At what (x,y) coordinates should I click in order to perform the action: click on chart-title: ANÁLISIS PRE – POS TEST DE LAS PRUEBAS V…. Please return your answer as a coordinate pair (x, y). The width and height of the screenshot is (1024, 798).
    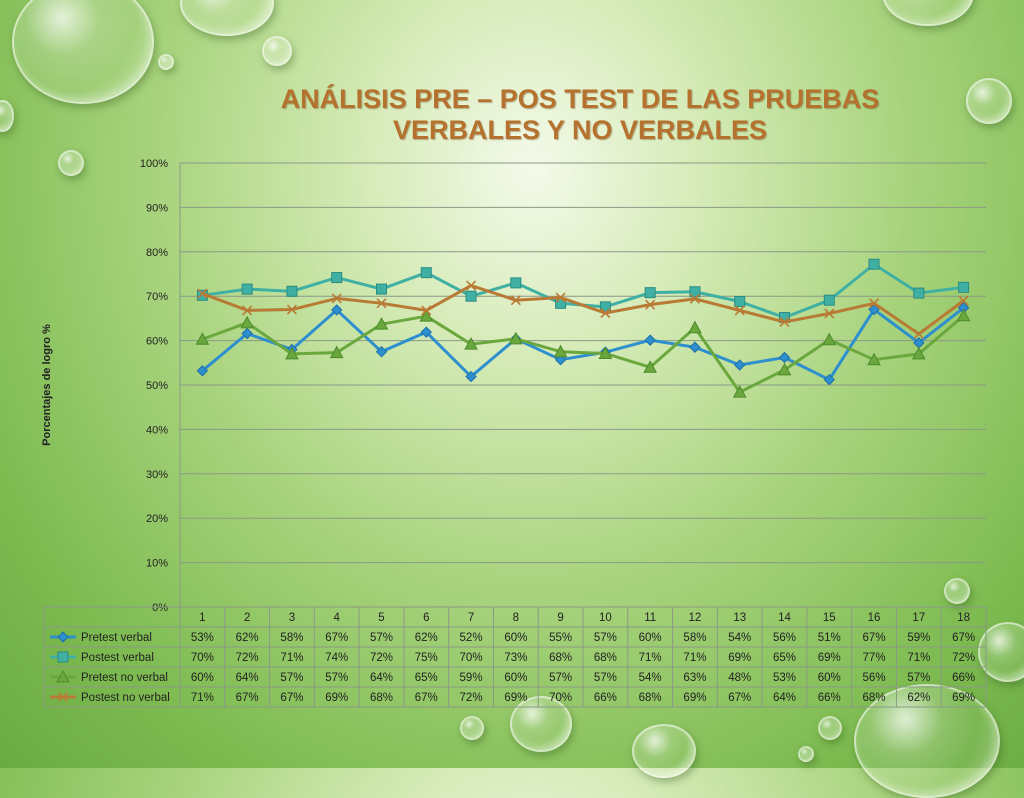
    Looking at the image, I should click on (580, 115).